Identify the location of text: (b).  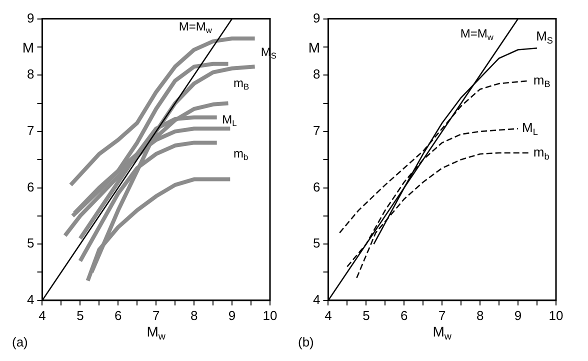
(306, 342).